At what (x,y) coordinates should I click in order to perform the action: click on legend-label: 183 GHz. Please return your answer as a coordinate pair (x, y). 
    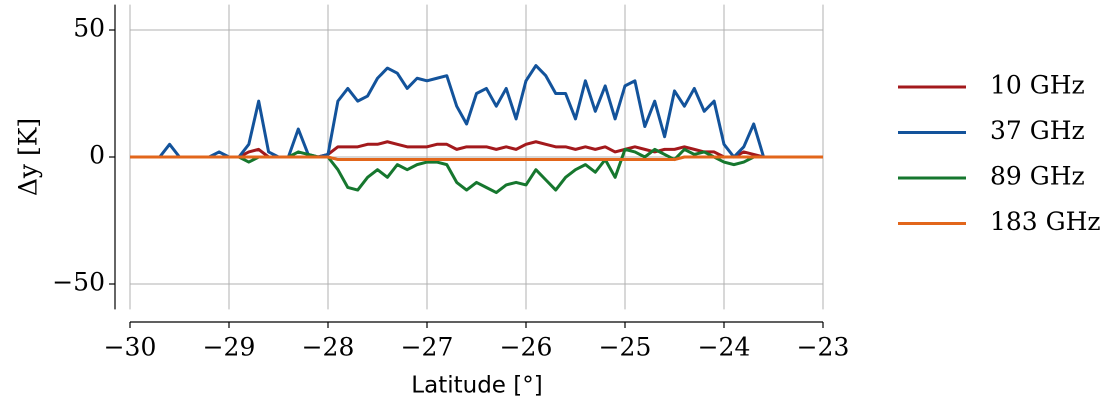
    Looking at the image, I should click on (1045, 221).